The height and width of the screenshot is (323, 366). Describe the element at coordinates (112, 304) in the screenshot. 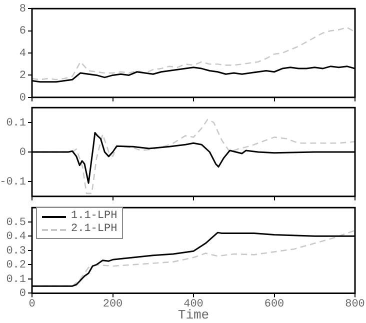

I see `x-tick-label: 200` at that location.